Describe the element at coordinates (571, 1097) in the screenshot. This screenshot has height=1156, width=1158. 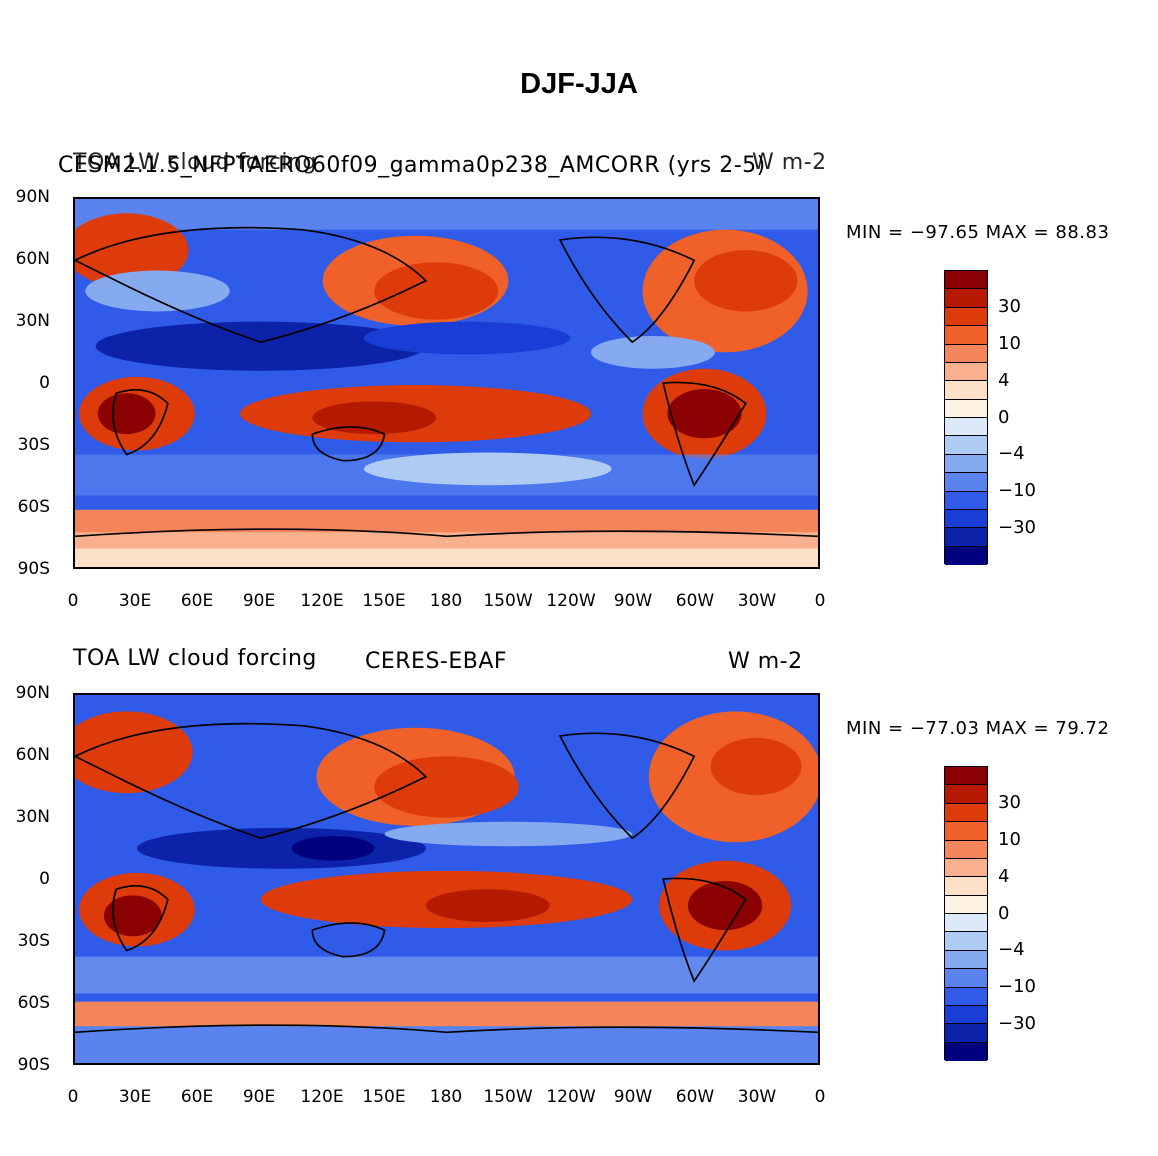
I see `lon-label: 120W` at that location.